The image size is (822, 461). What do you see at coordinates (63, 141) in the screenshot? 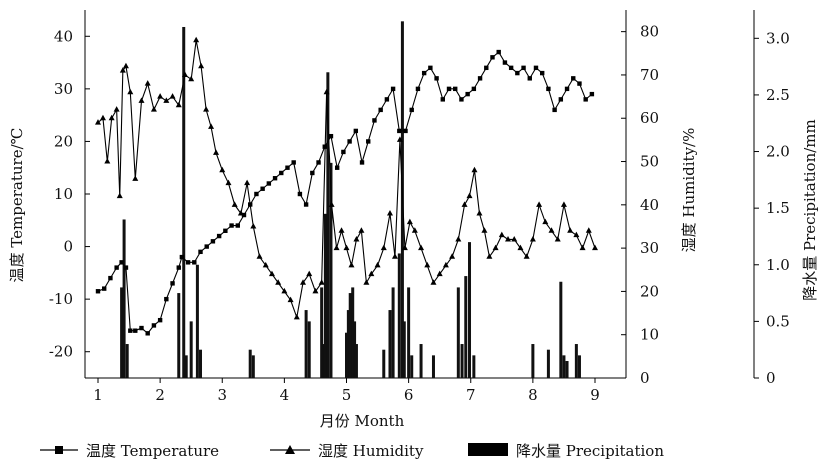
I see `temperature-tick-label: 20` at bounding box center [63, 141].